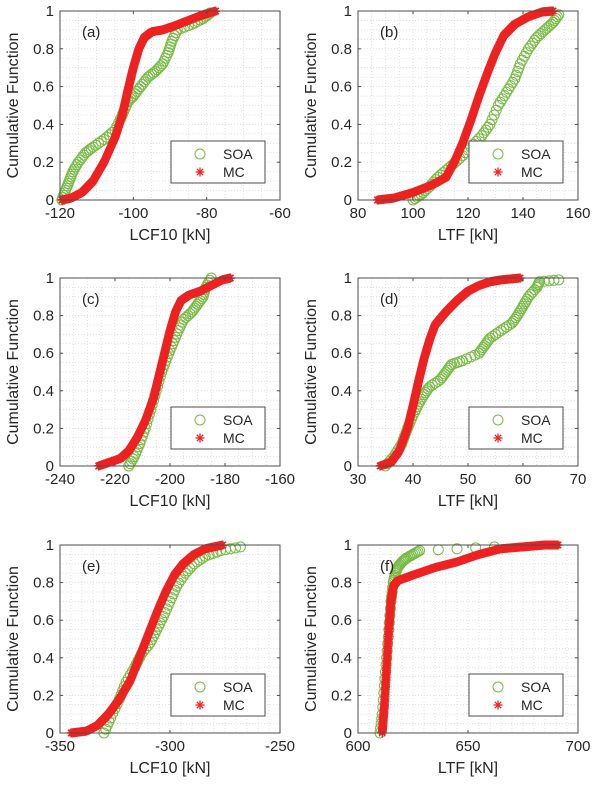 This screenshot has height=795, width=600. Describe the element at coordinates (467, 213) in the screenshot. I see `x-tick-label: 120` at that location.